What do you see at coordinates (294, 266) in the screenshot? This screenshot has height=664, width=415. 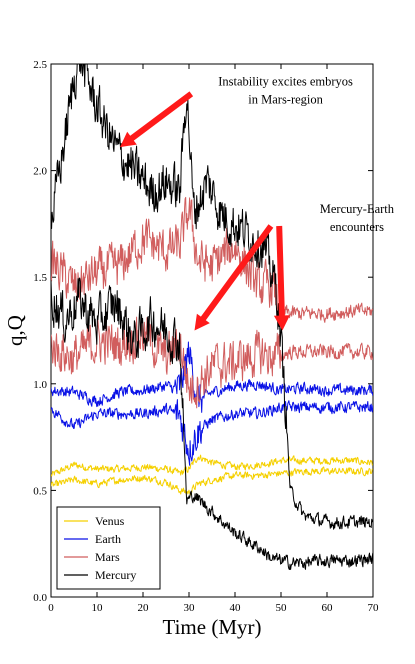 I see `annotation-2: Mercury-Earth encounters` at bounding box center [294, 266].